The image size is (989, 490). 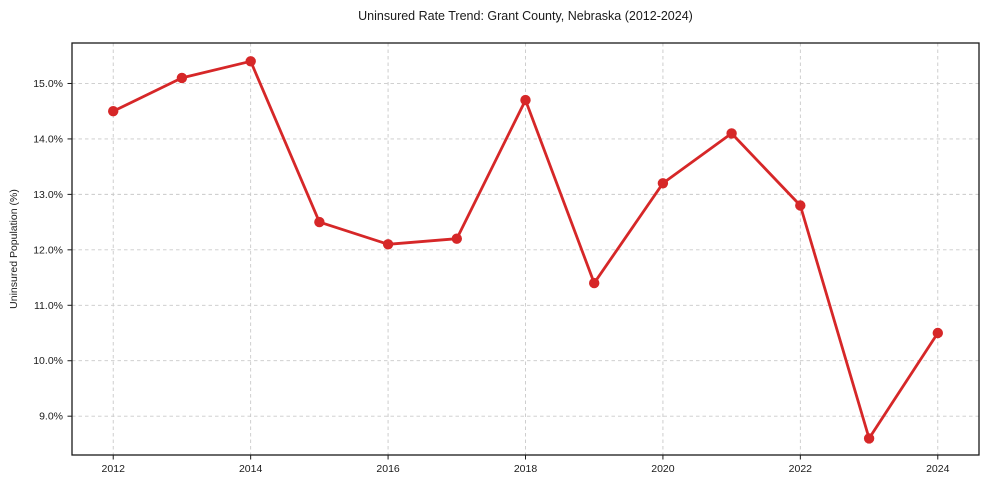 I want to click on x-tick-label: 2020, so click(x=663, y=469).